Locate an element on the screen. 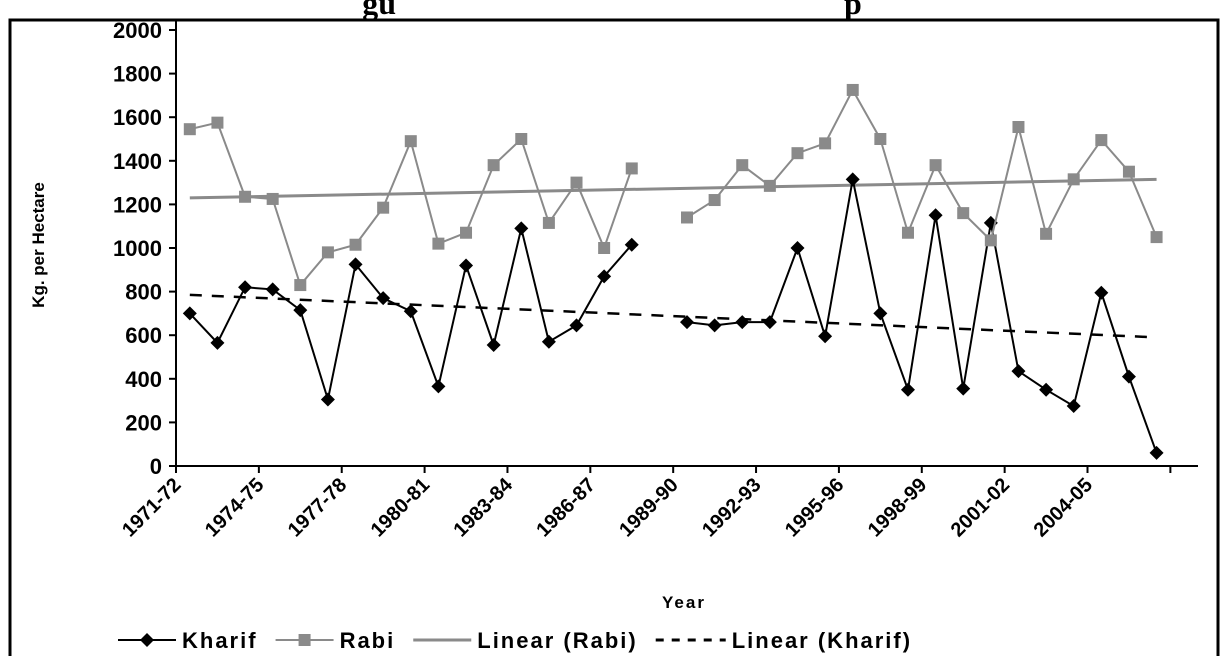  x-tick-label: 1989-90 is located at coordinates (648, 507).